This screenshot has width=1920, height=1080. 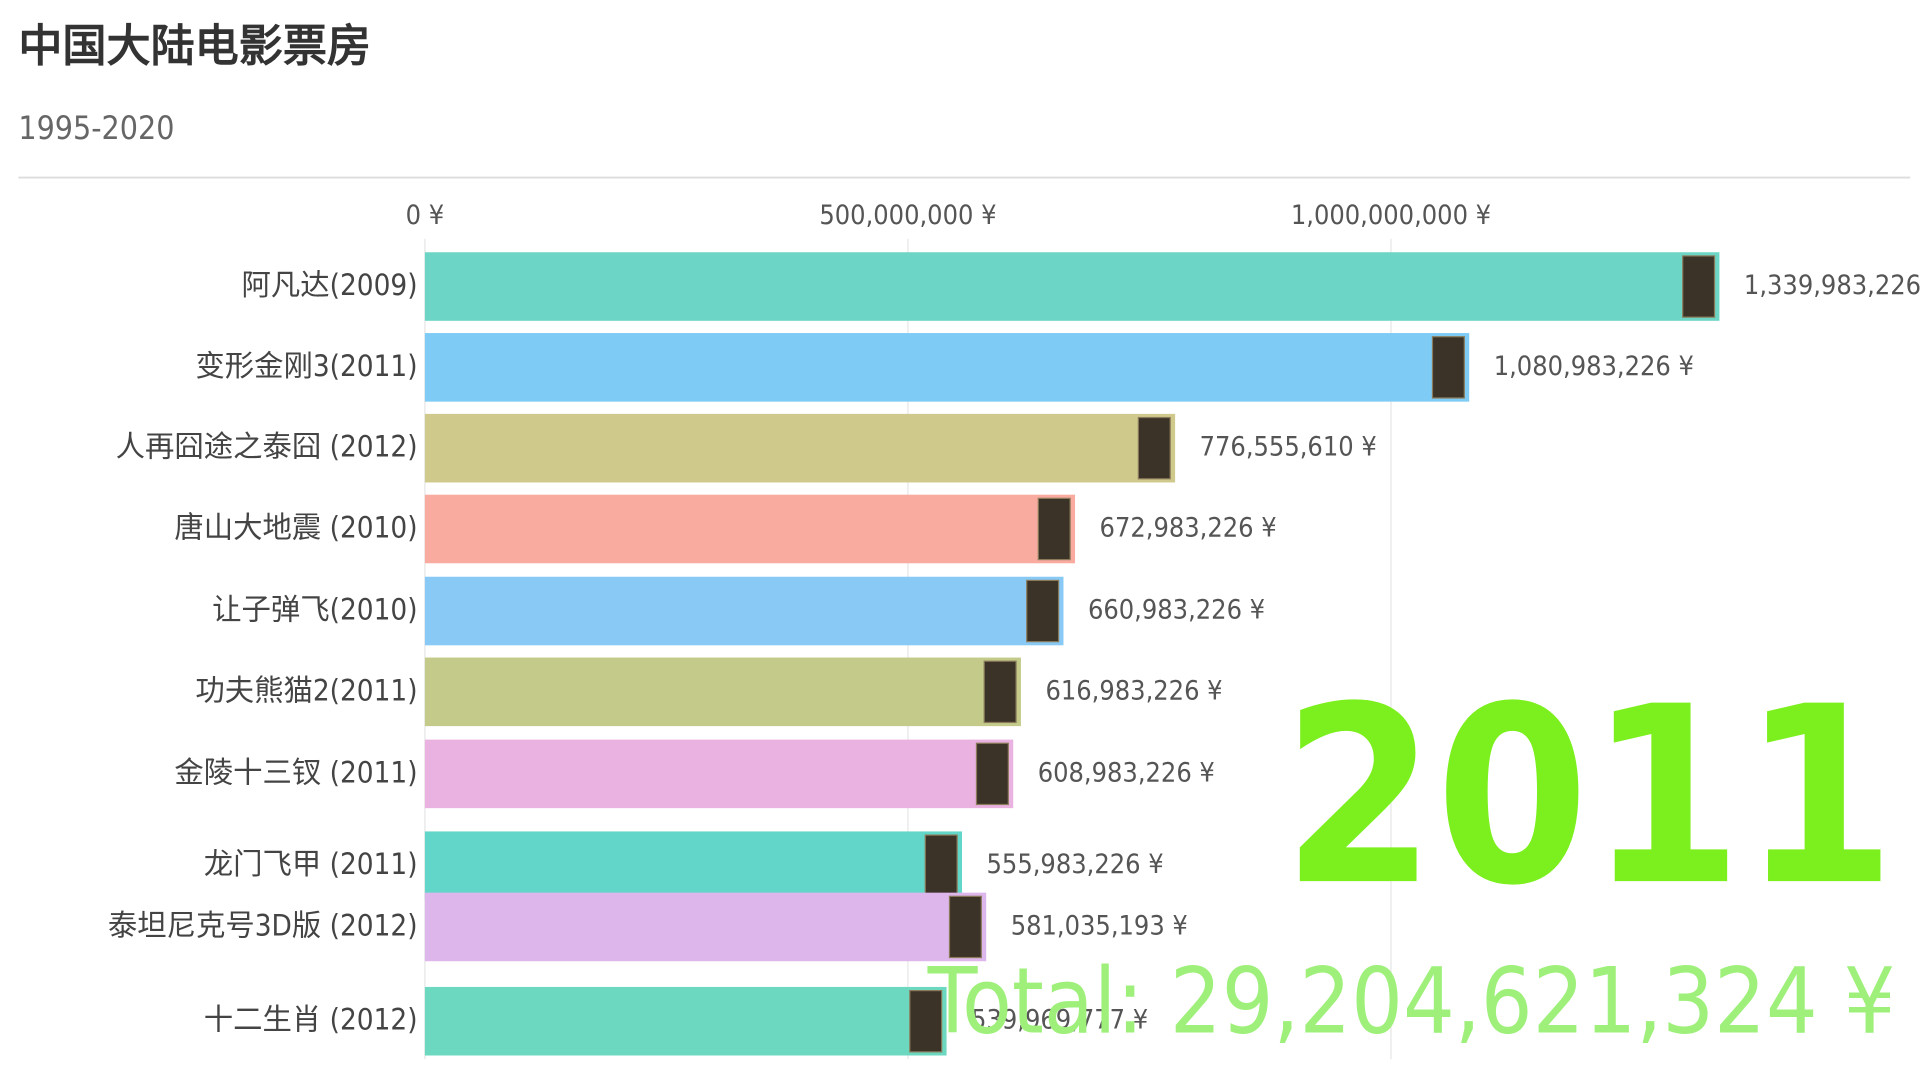 I want to click on category-label: 金陵十三钗 (2011), so click(x=295, y=772).